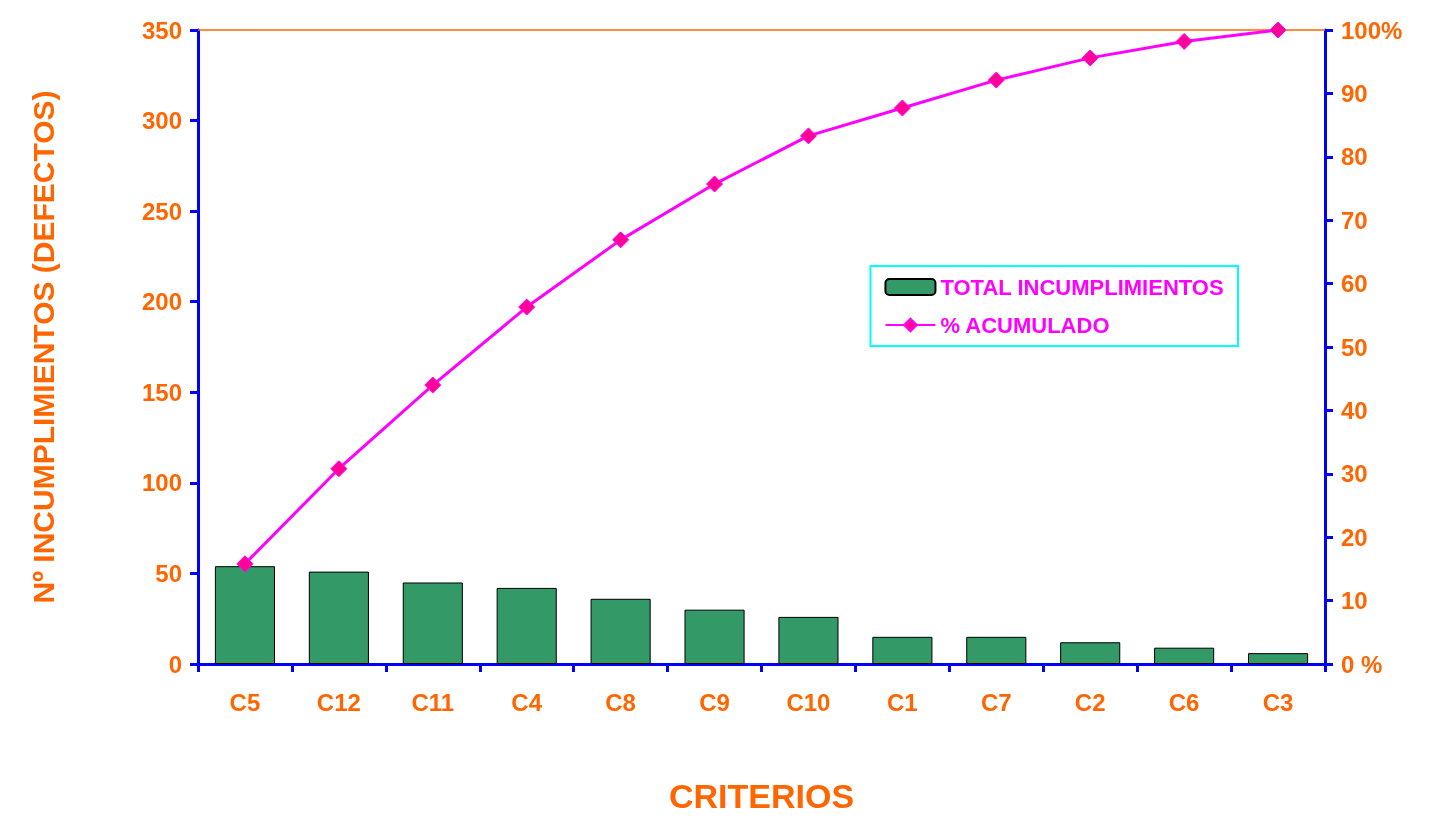 The width and height of the screenshot is (1456, 826). What do you see at coordinates (1354, 284) in the screenshot?
I see `y2-tick-label: 60` at bounding box center [1354, 284].